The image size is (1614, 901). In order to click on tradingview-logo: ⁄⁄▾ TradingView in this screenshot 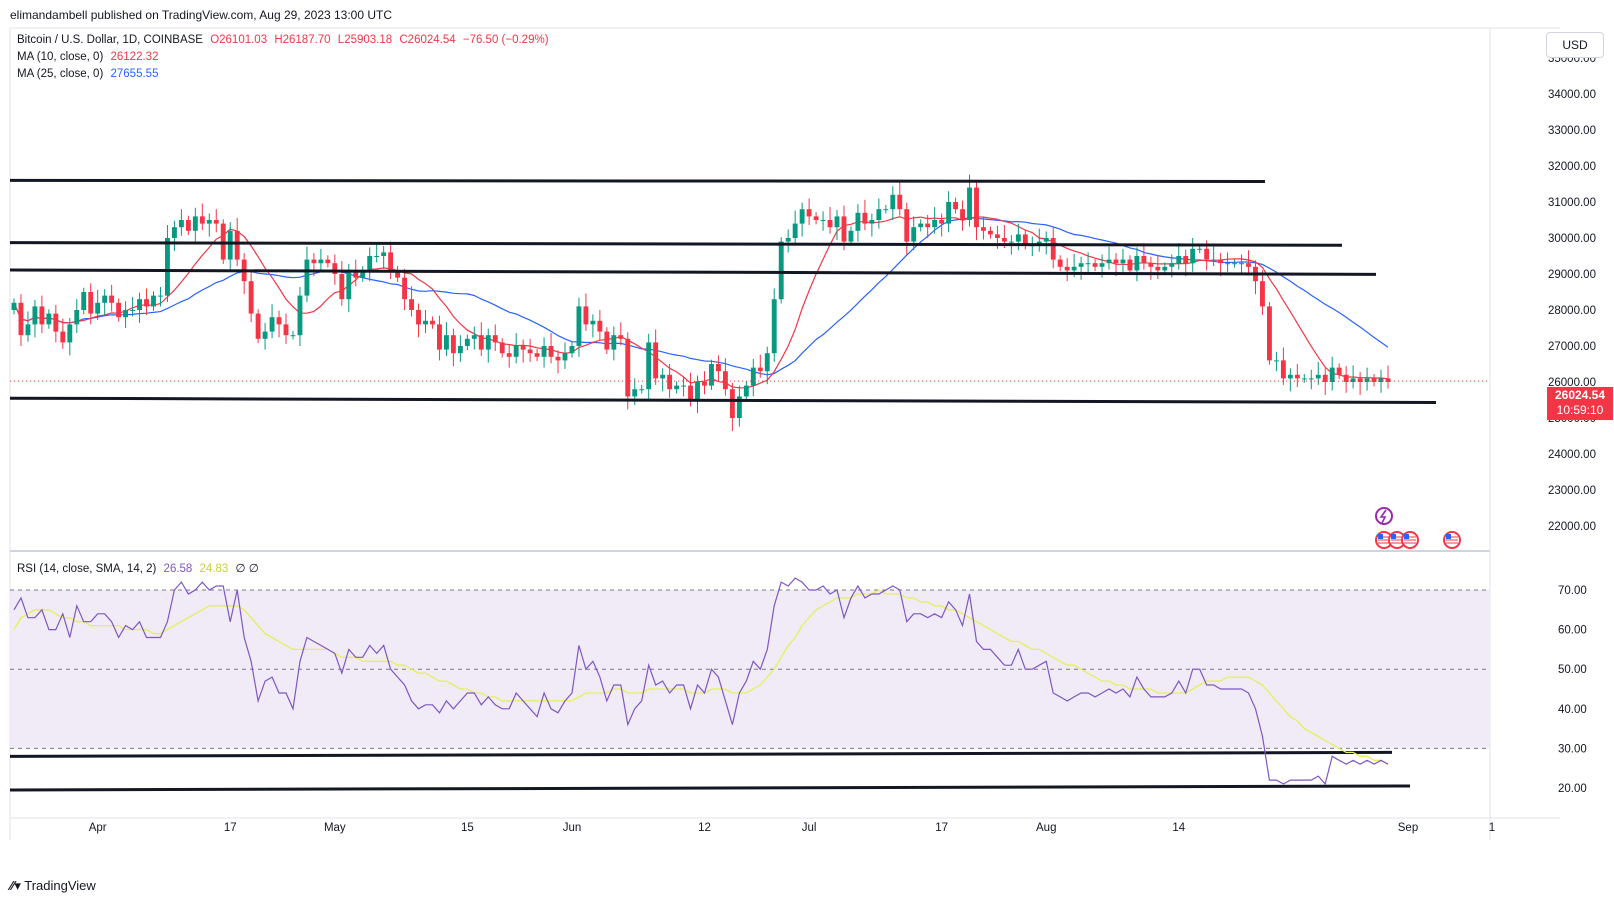, I will do `click(53, 886)`.